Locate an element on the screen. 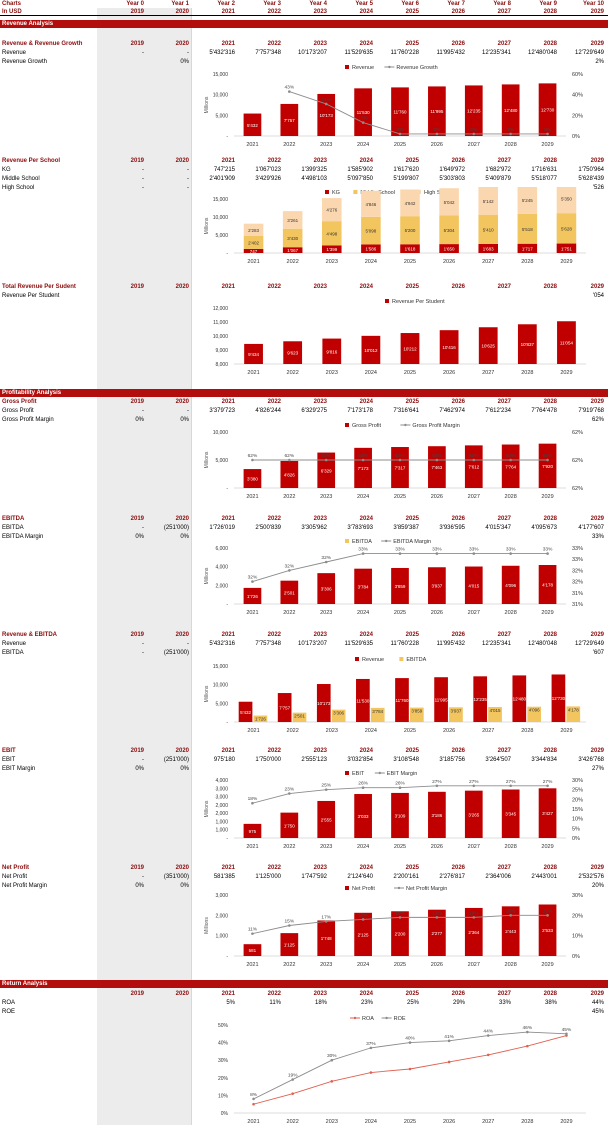 The height and width of the screenshot is (1125, 608). ret-xtick: 2028 is located at coordinates (527, 1122).